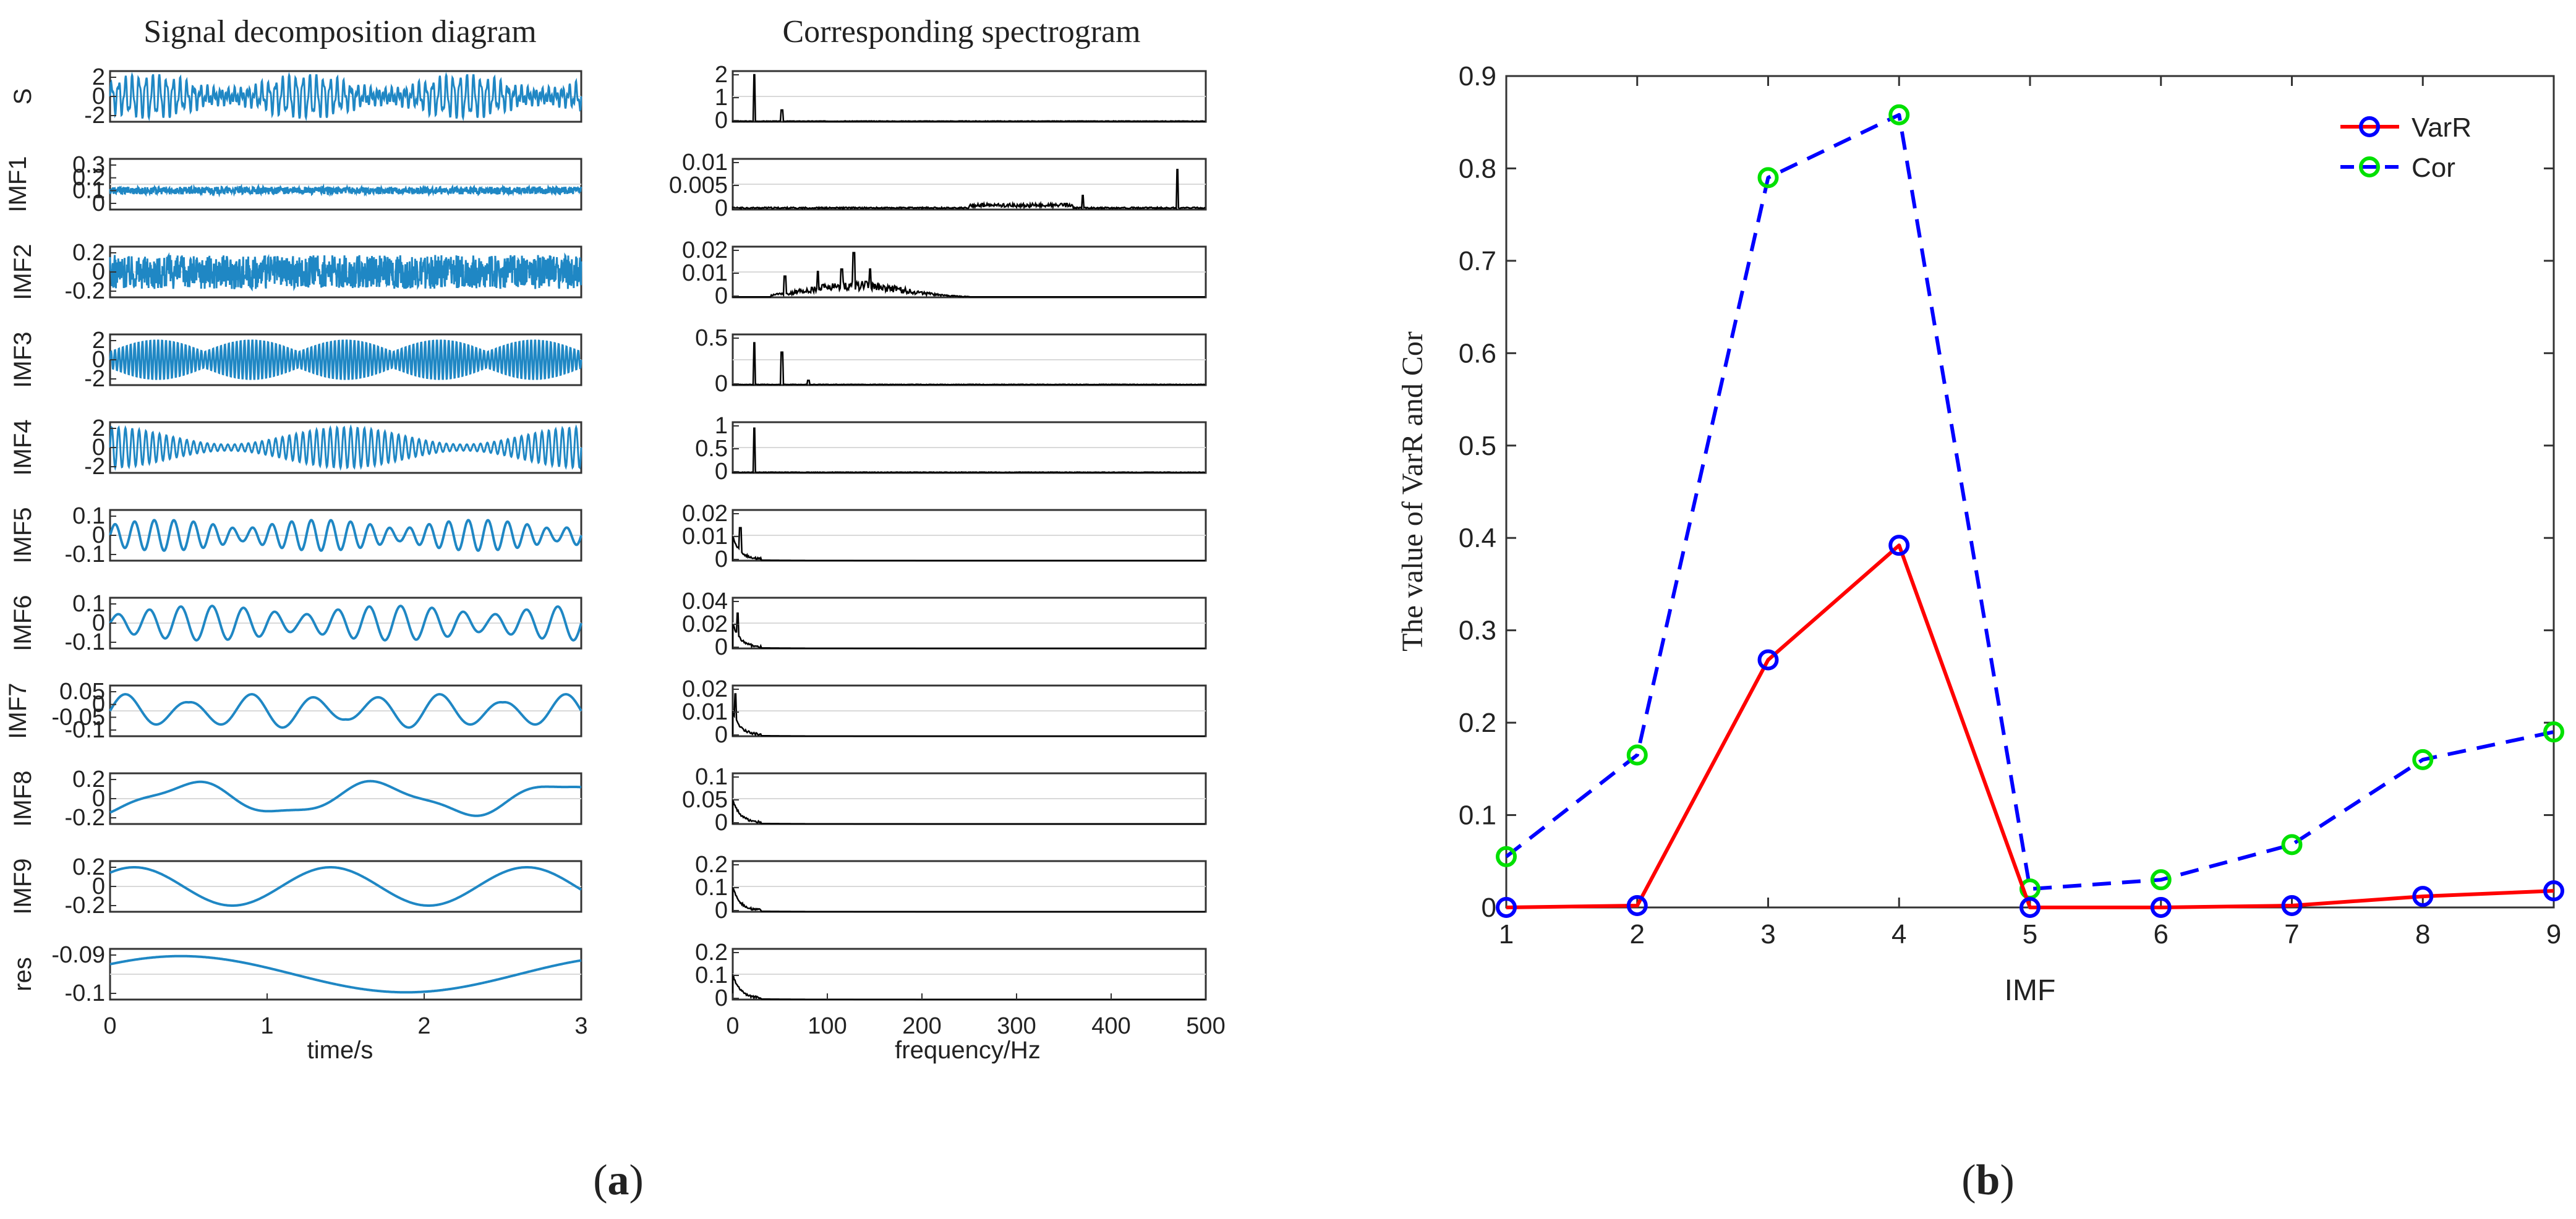 Image resolution: width=2576 pixels, height=1219 pixels. Describe the element at coordinates (1477, 353) in the screenshot. I see `b-ytick-label: 0.6` at that location.